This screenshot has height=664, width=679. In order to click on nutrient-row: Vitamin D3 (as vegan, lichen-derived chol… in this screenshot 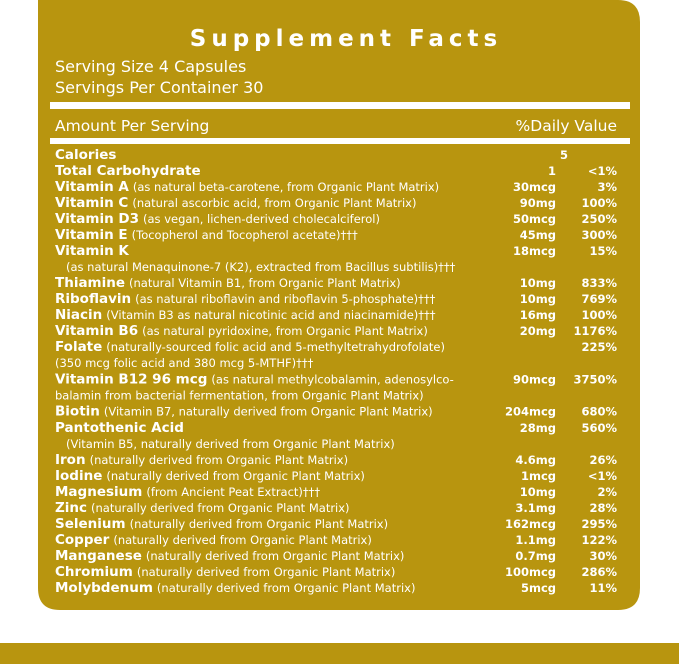, I will do `click(217, 219)`.